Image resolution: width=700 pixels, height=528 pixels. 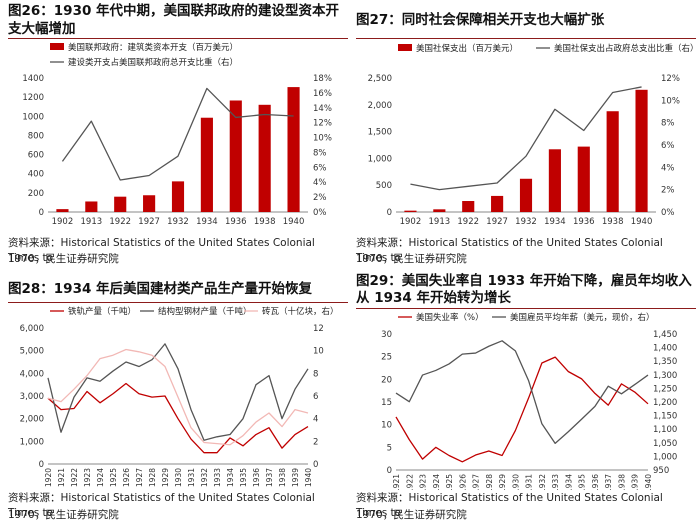 I want to click on legend-label: 美国雇员平均年薪（美元，现价，右）, so click(x=582, y=317).